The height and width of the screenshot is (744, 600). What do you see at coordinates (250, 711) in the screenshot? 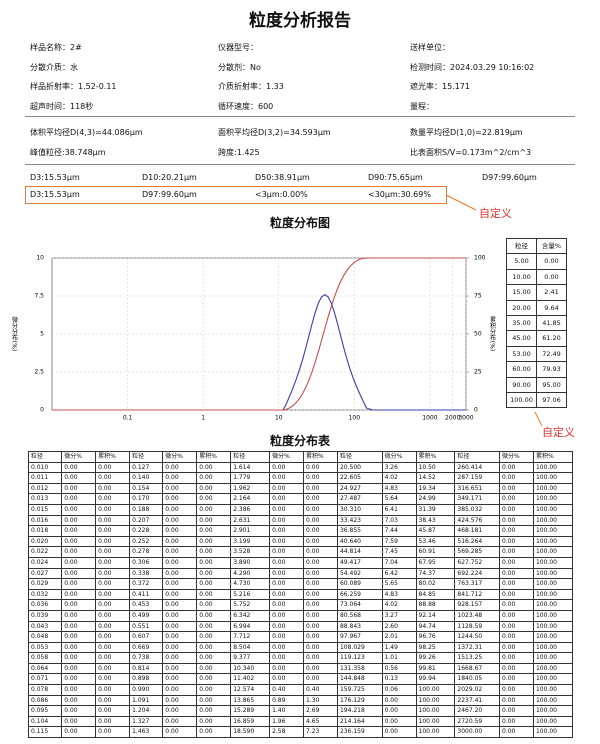
I see `cell: 15.289` at bounding box center [250, 711].